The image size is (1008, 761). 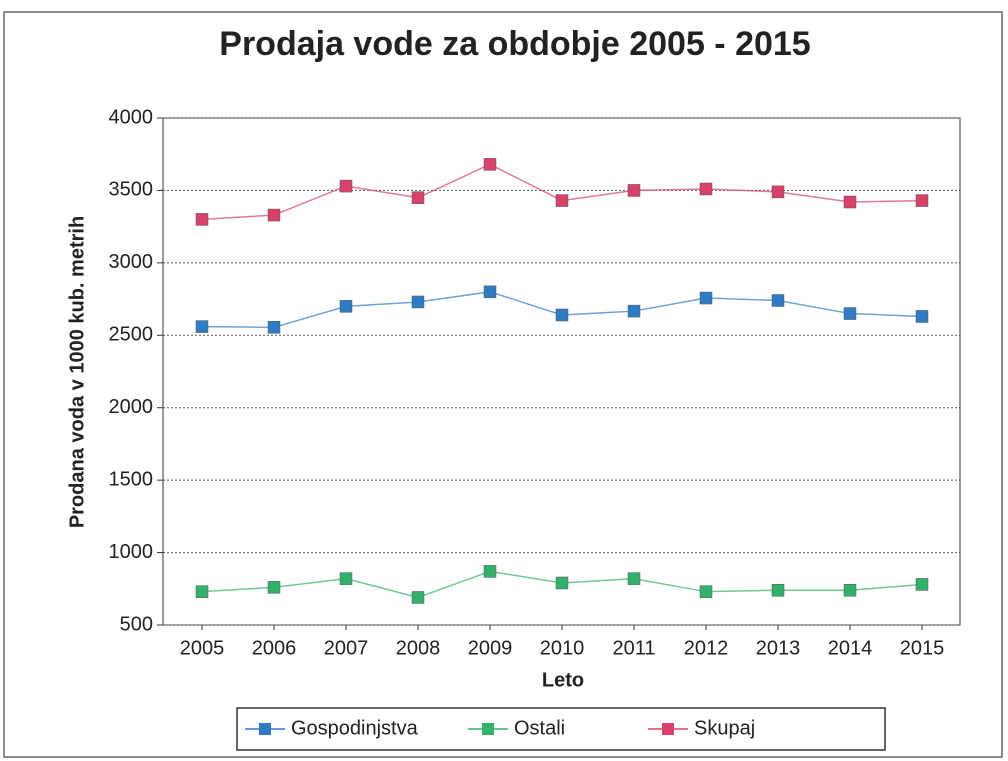 What do you see at coordinates (778, 648) in the screenshot?
I see `x-tick-label: 2013` at bounding box center [778, 648].